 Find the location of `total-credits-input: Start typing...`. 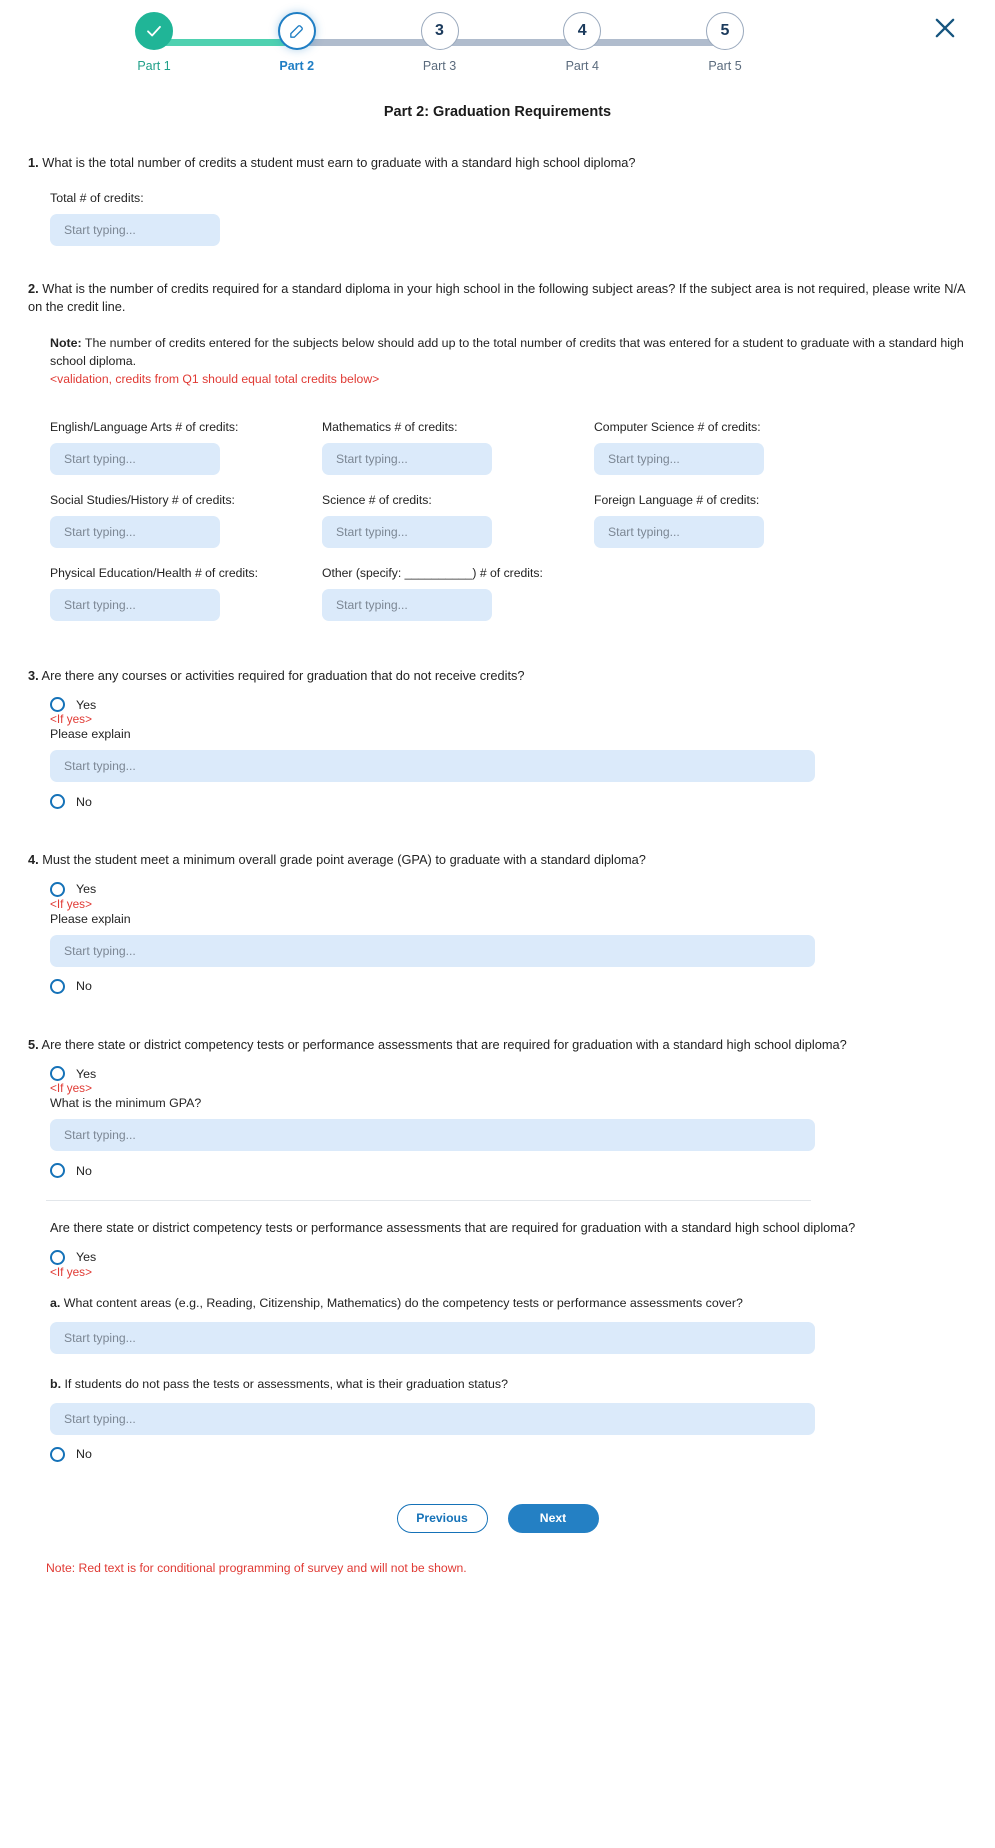

total-credits-input: Start typing... is located at coordinates (135, 229).